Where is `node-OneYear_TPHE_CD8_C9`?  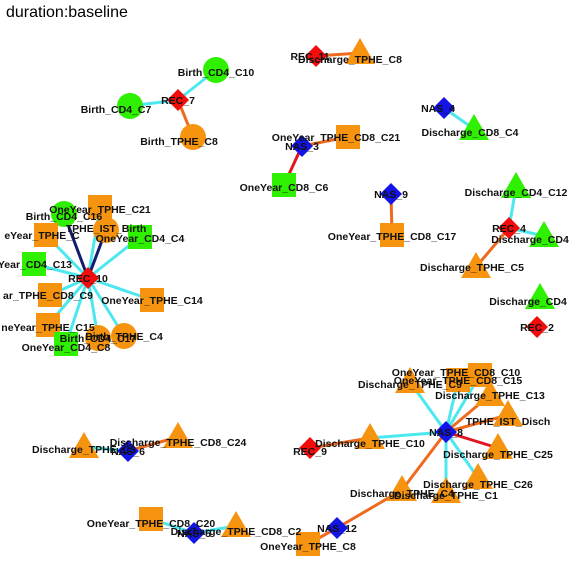
node-OneYear_TPHE_CD8_C9 is located at coordinates (50, 295).